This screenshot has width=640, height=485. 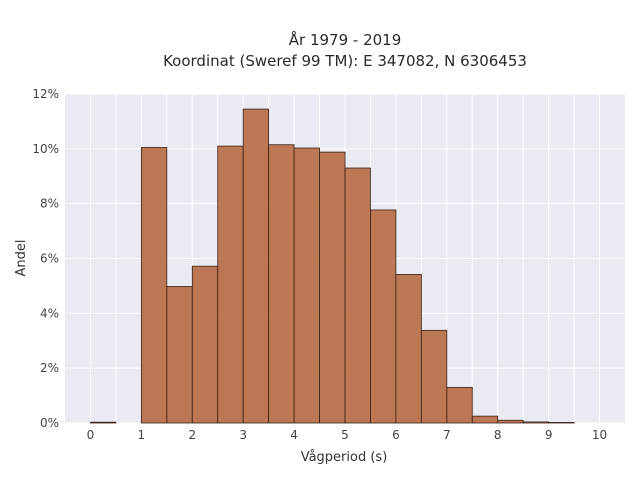 I want to click on x-tick-label: 4, so click(x=294, y=435).